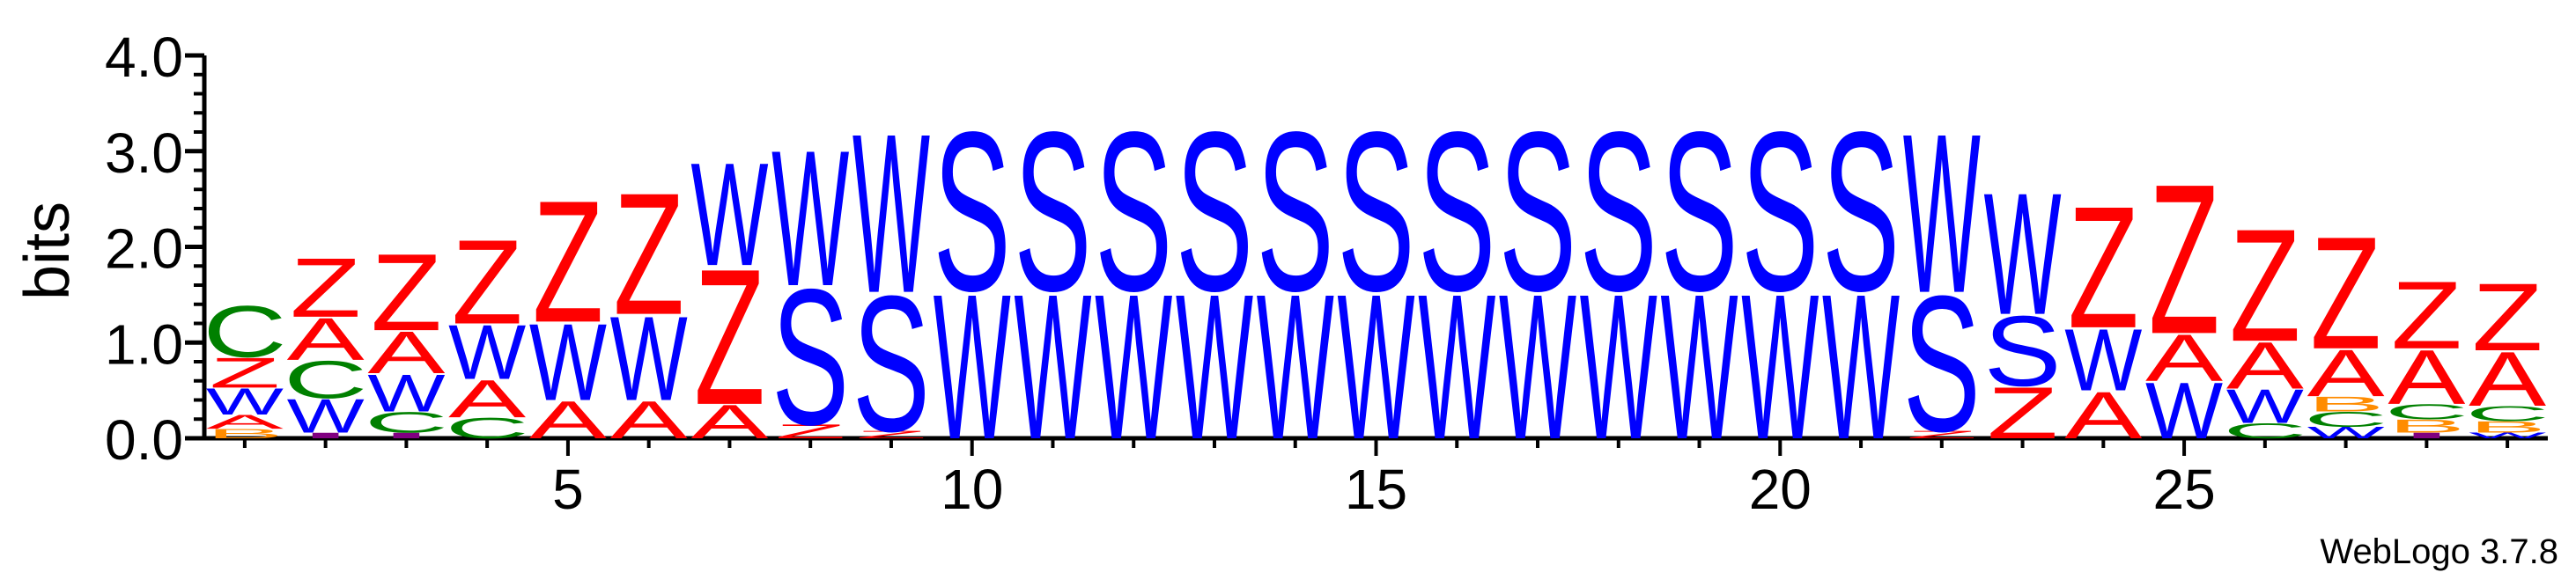 The image size is (2576, 587). I want to click on logo-column-17: WS, so click(1537, 284).